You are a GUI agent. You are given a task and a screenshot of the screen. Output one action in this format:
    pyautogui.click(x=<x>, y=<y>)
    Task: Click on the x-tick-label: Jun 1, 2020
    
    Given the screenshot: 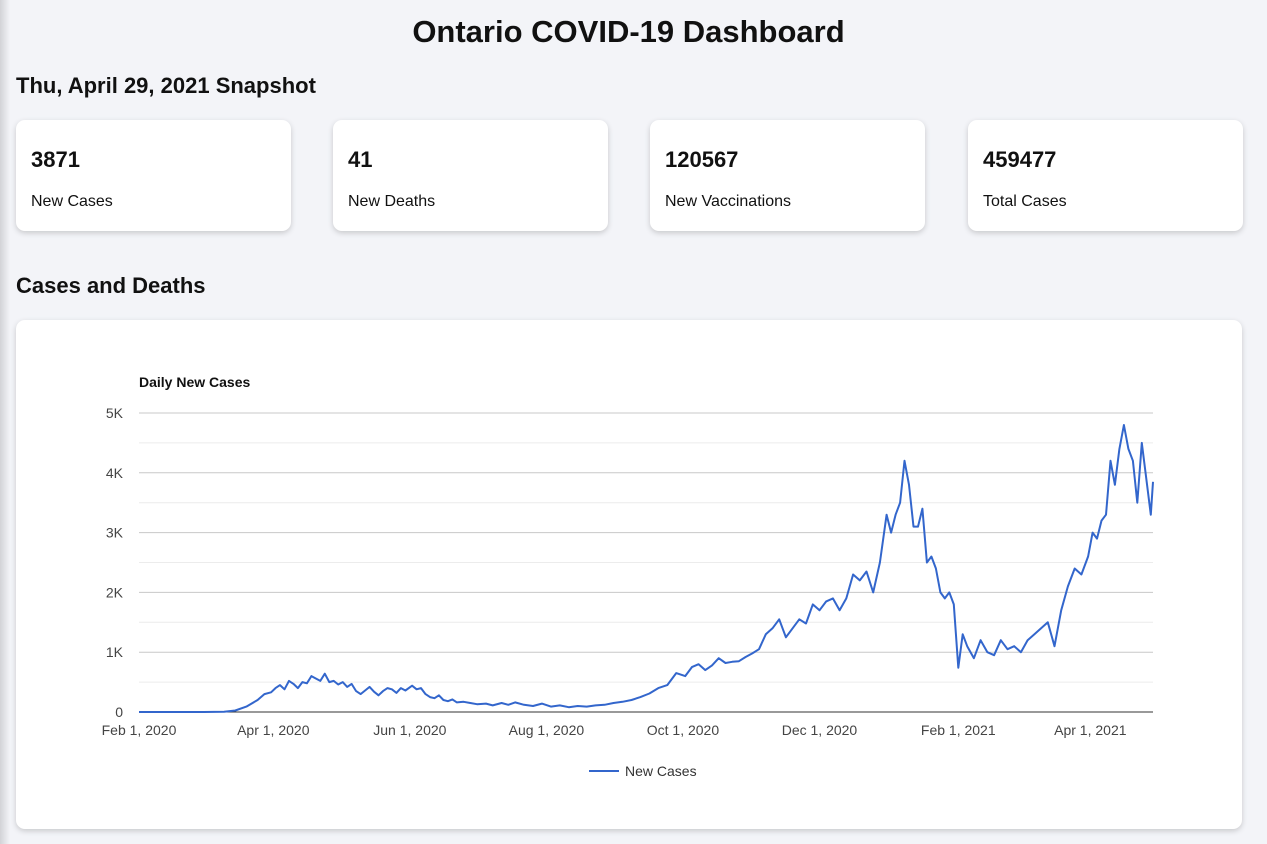 What is the action you would take?
    pyautogui.click(x=409, y=730)
    